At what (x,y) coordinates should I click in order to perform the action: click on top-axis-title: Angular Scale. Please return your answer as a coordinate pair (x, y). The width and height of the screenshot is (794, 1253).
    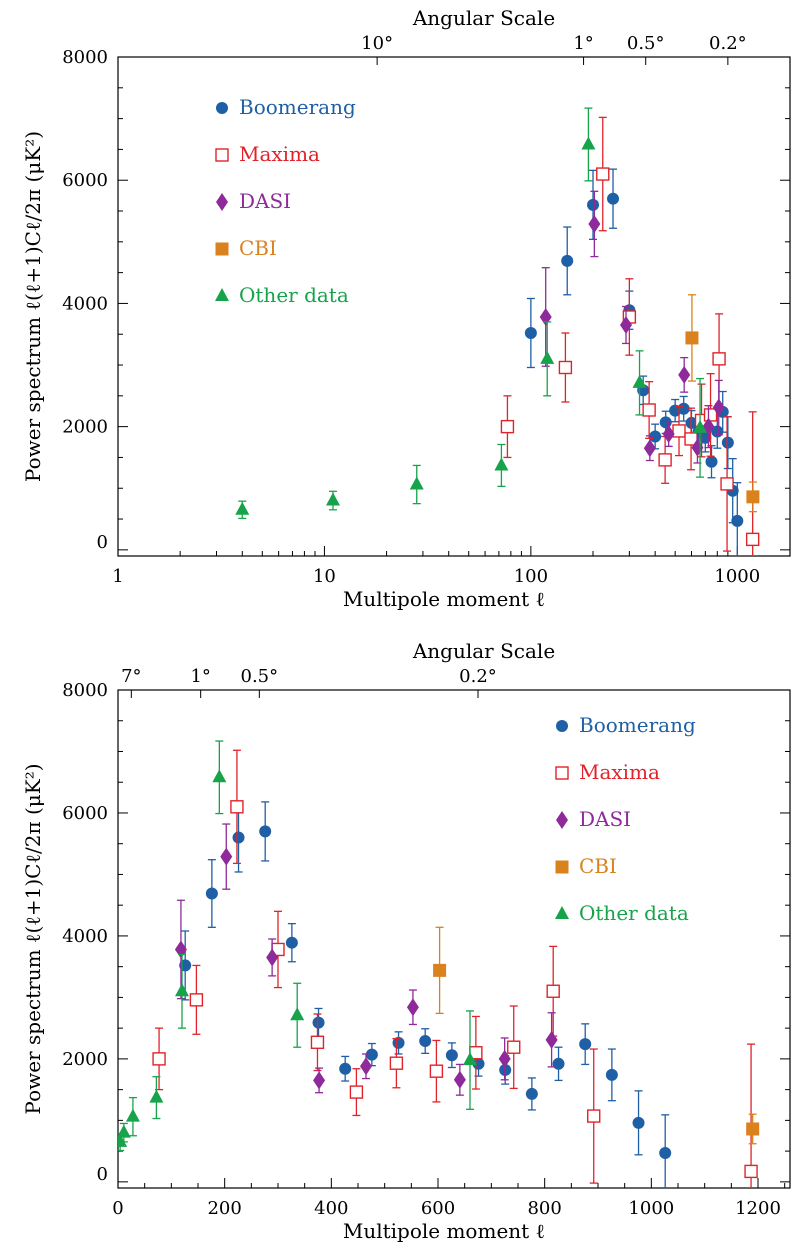
    Looking at the image, I should click on (483, 18).